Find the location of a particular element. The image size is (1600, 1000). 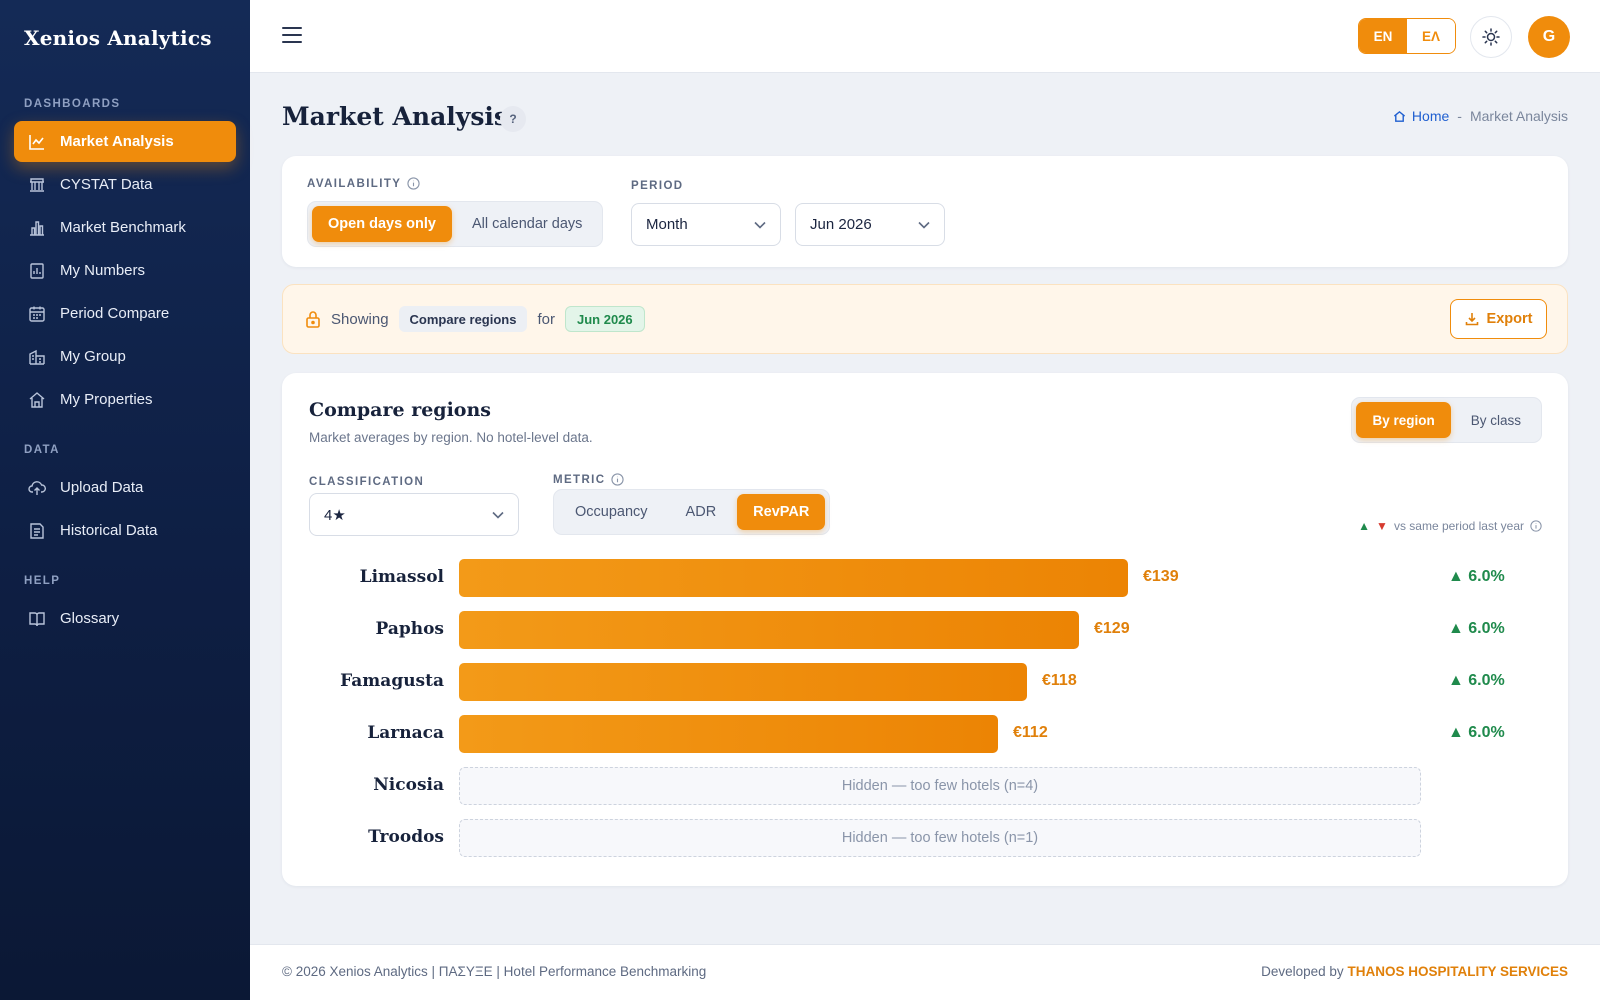

metric-label-text: METRIC is located at coordinates (579, 479).